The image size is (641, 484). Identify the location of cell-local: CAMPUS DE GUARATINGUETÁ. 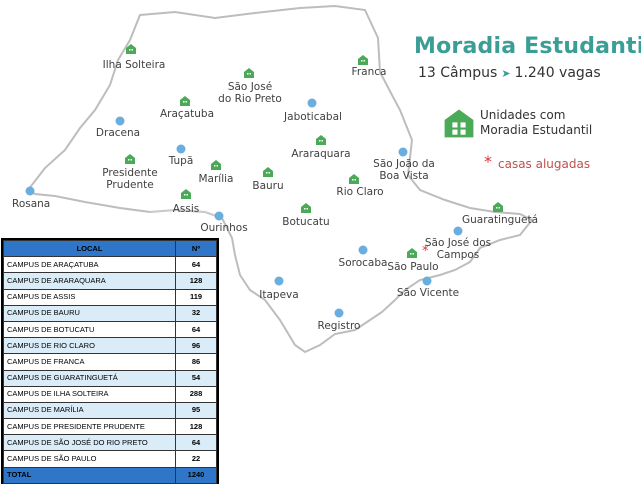
(89, 378).